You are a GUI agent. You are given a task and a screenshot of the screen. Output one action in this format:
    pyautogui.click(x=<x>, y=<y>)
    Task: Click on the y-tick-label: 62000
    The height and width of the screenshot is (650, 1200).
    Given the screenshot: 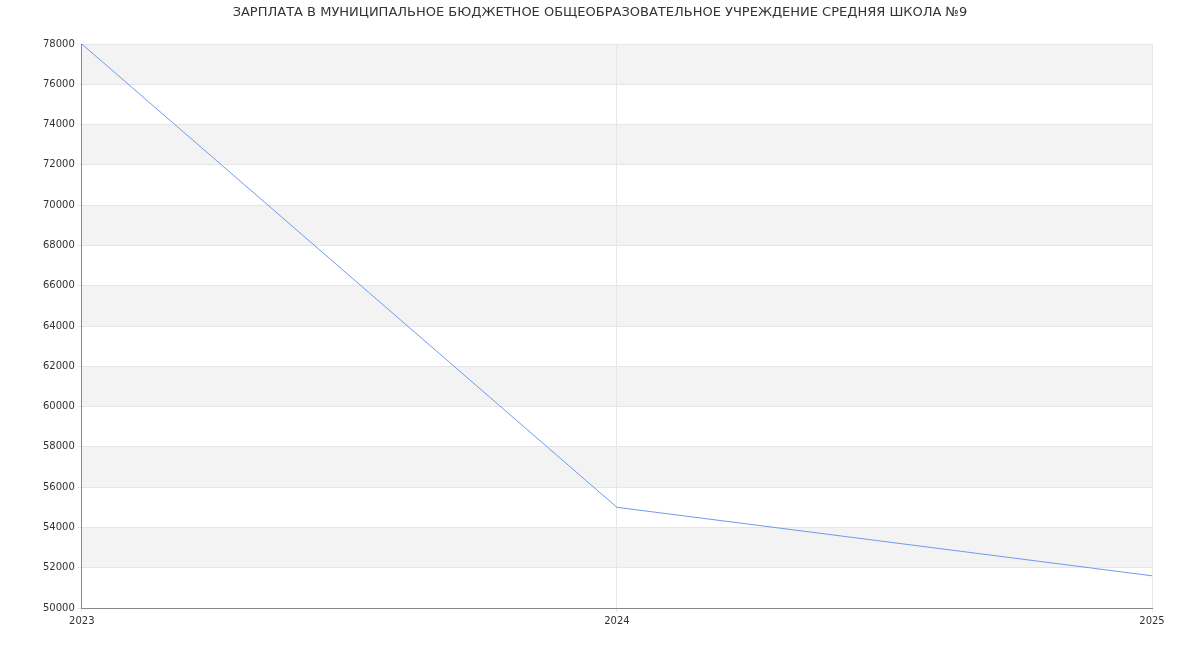 What is the action you would take?
    pyautogui.click(x=59, y=365)
    